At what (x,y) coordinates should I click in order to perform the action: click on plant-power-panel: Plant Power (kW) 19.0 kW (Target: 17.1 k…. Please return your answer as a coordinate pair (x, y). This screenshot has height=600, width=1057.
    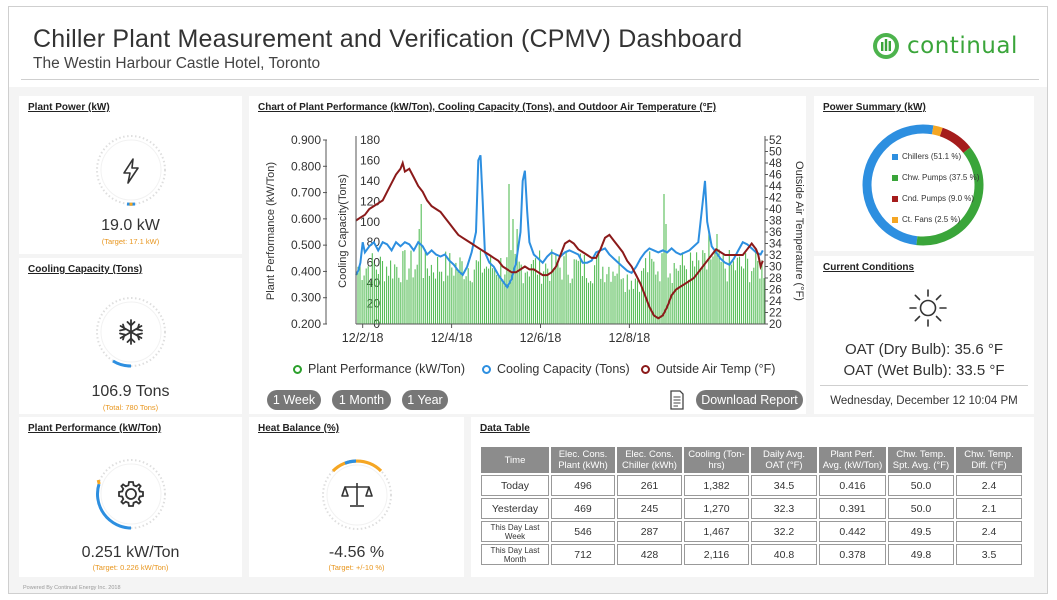
    Looking at the image, I should click on (130, 175).